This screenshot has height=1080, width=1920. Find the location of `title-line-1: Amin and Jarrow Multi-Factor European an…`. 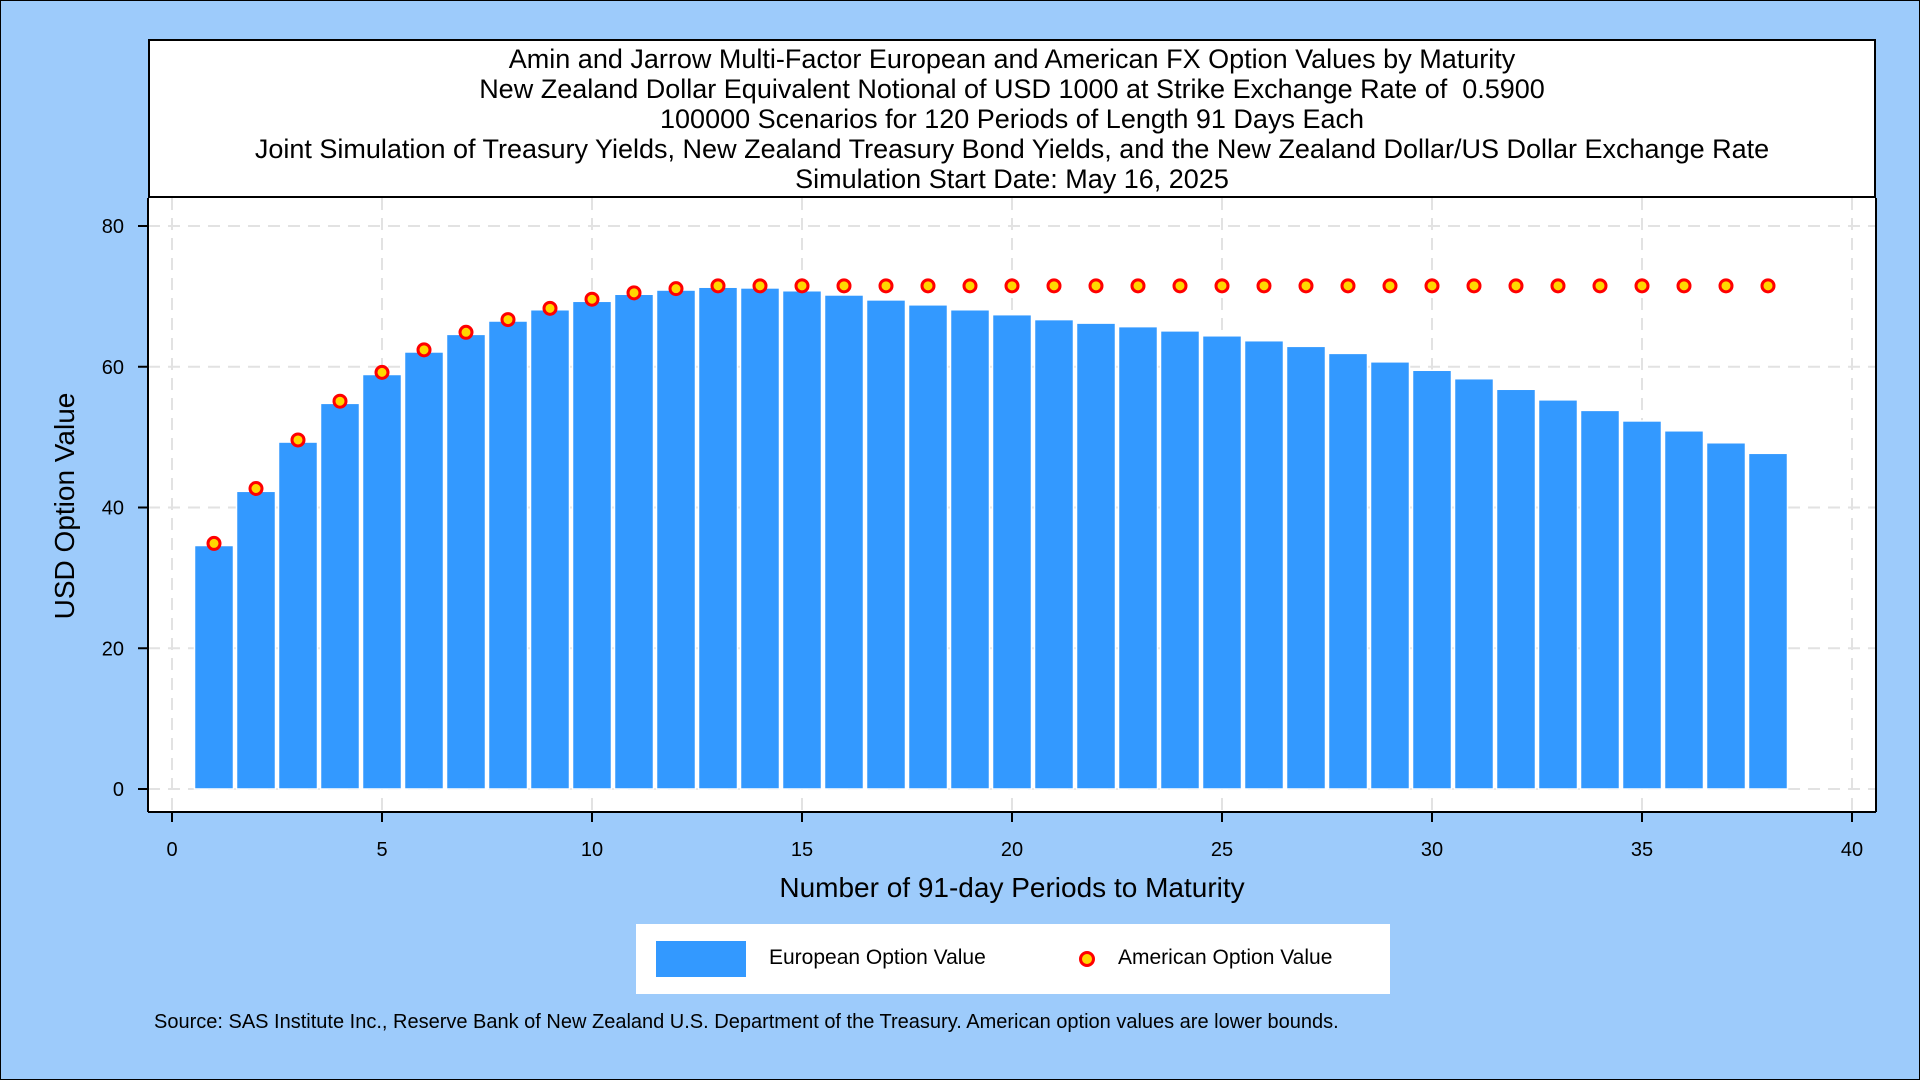

title-line-1: Amin and Jarrow Multi-Factor European an… is located at coordinates (1012, 58).